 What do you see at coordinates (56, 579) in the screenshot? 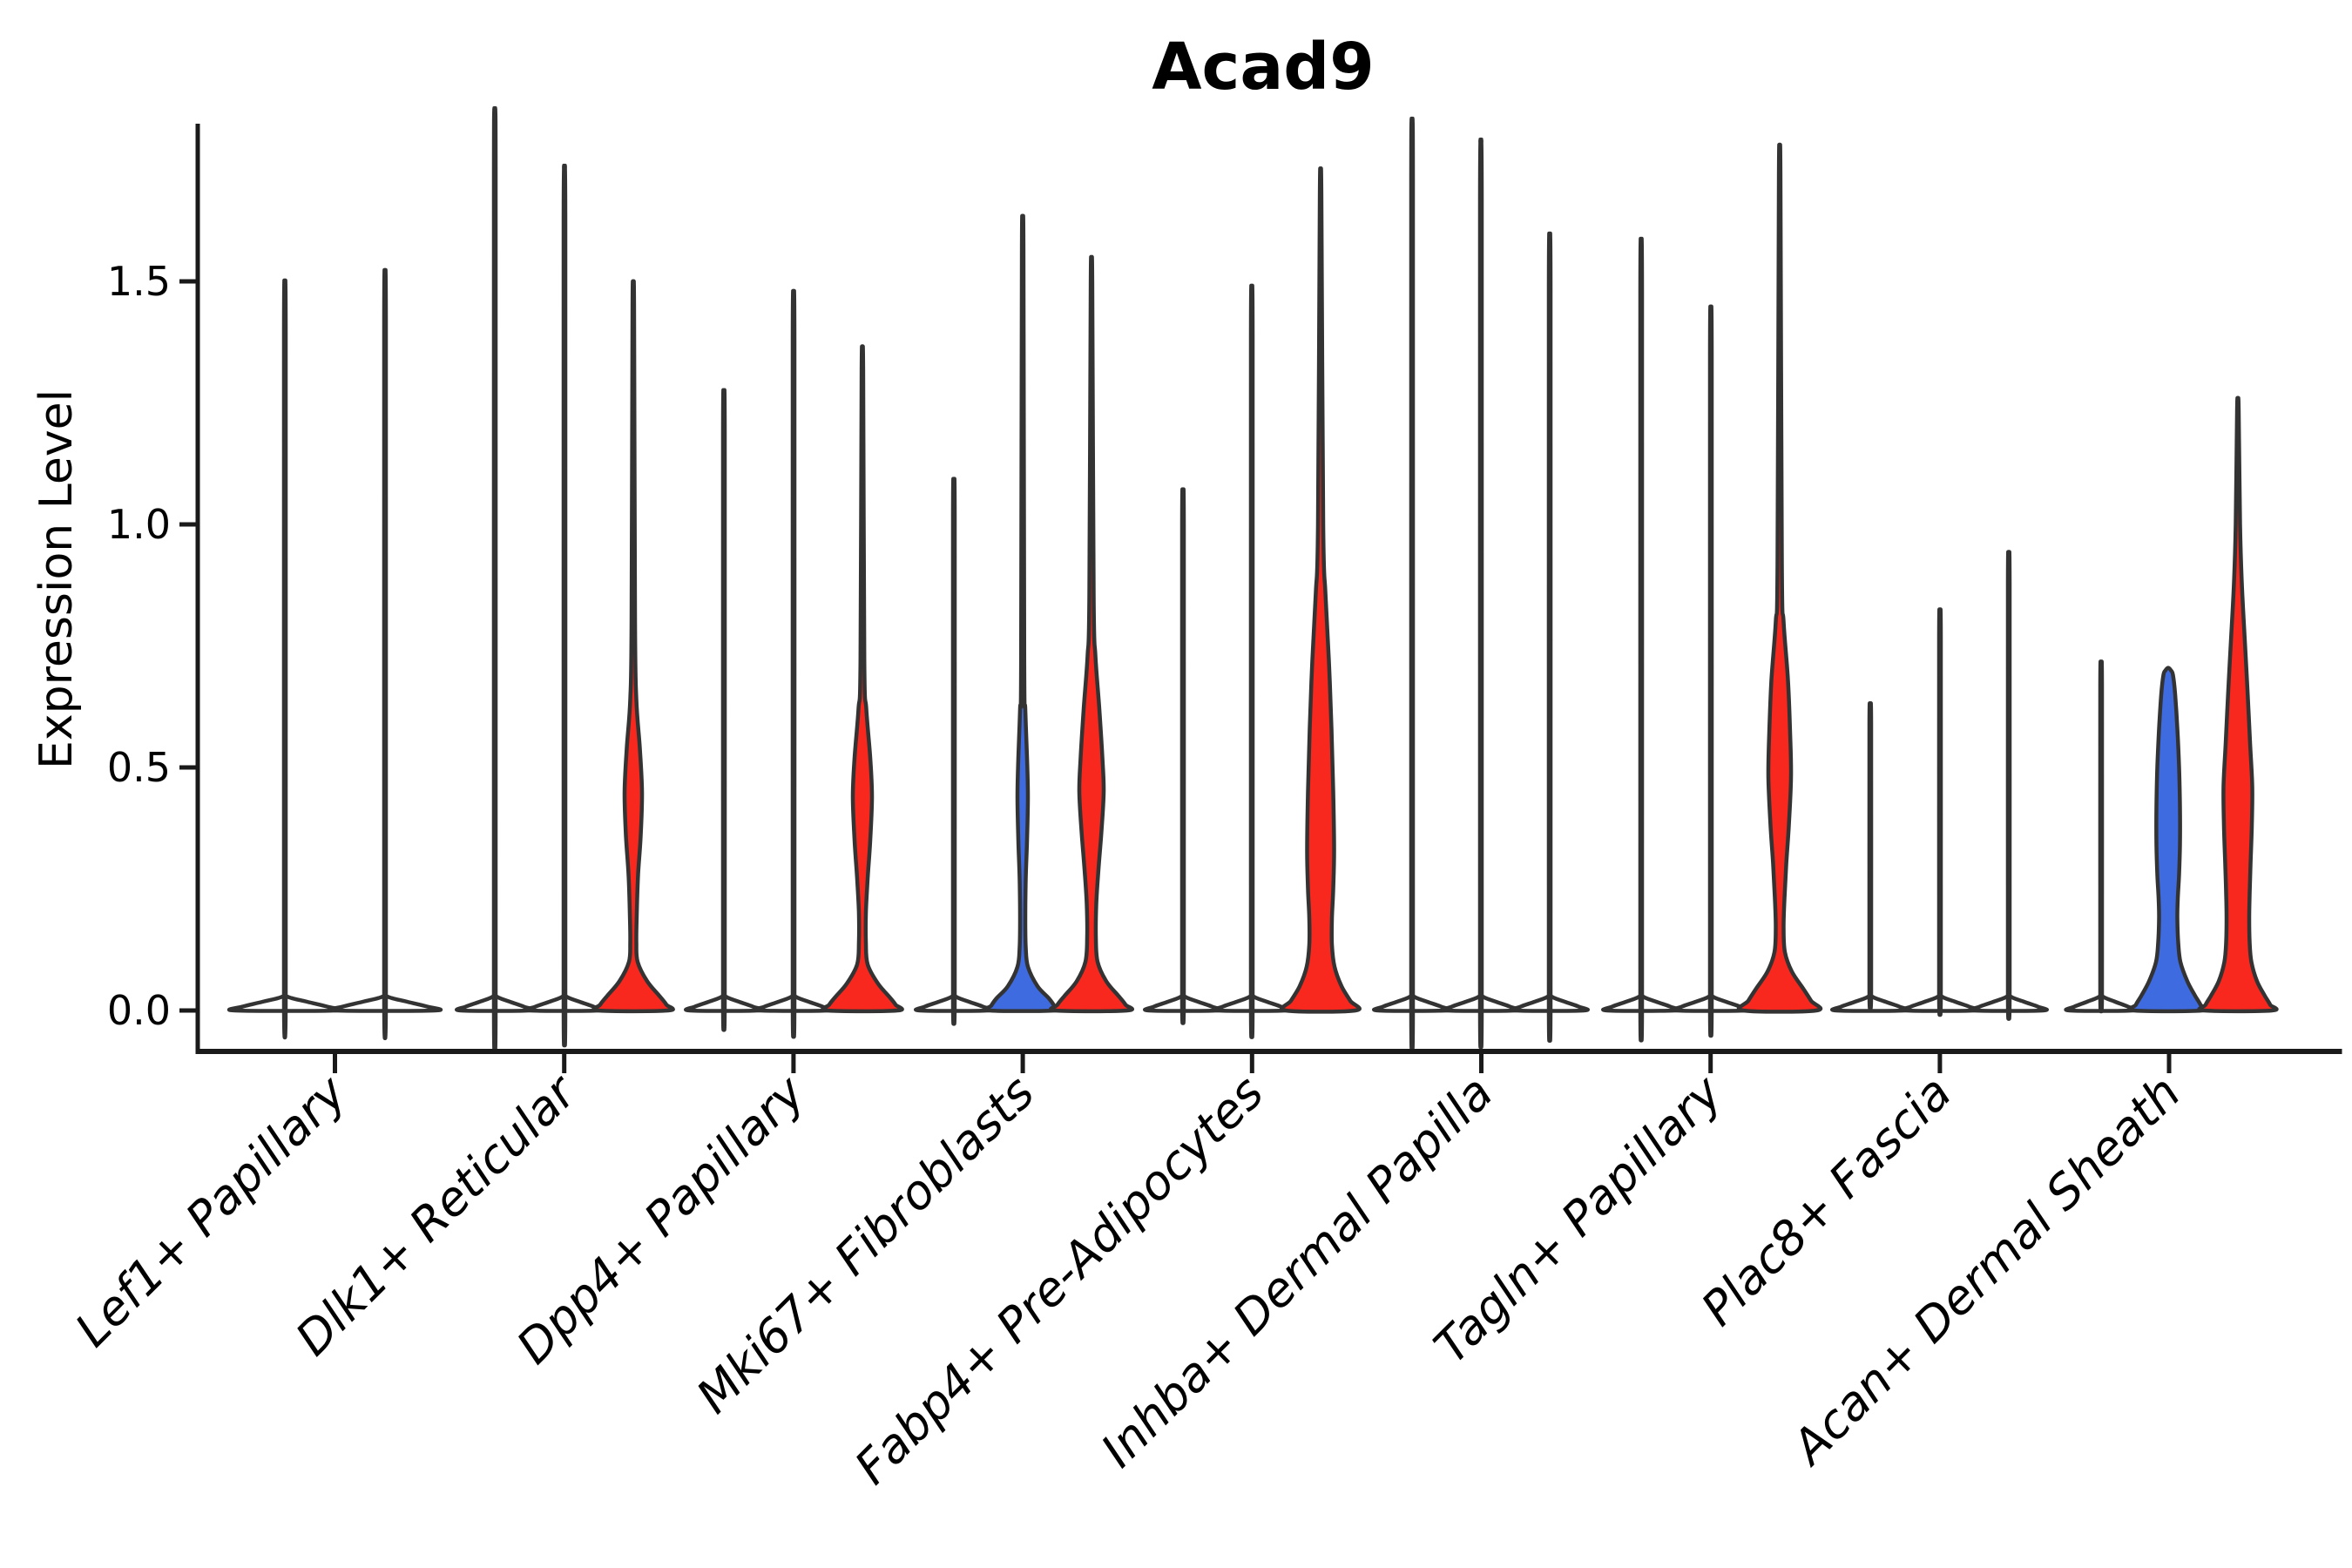
I see `y-axis-title: Expression Level` at bounding box center [56, 579].